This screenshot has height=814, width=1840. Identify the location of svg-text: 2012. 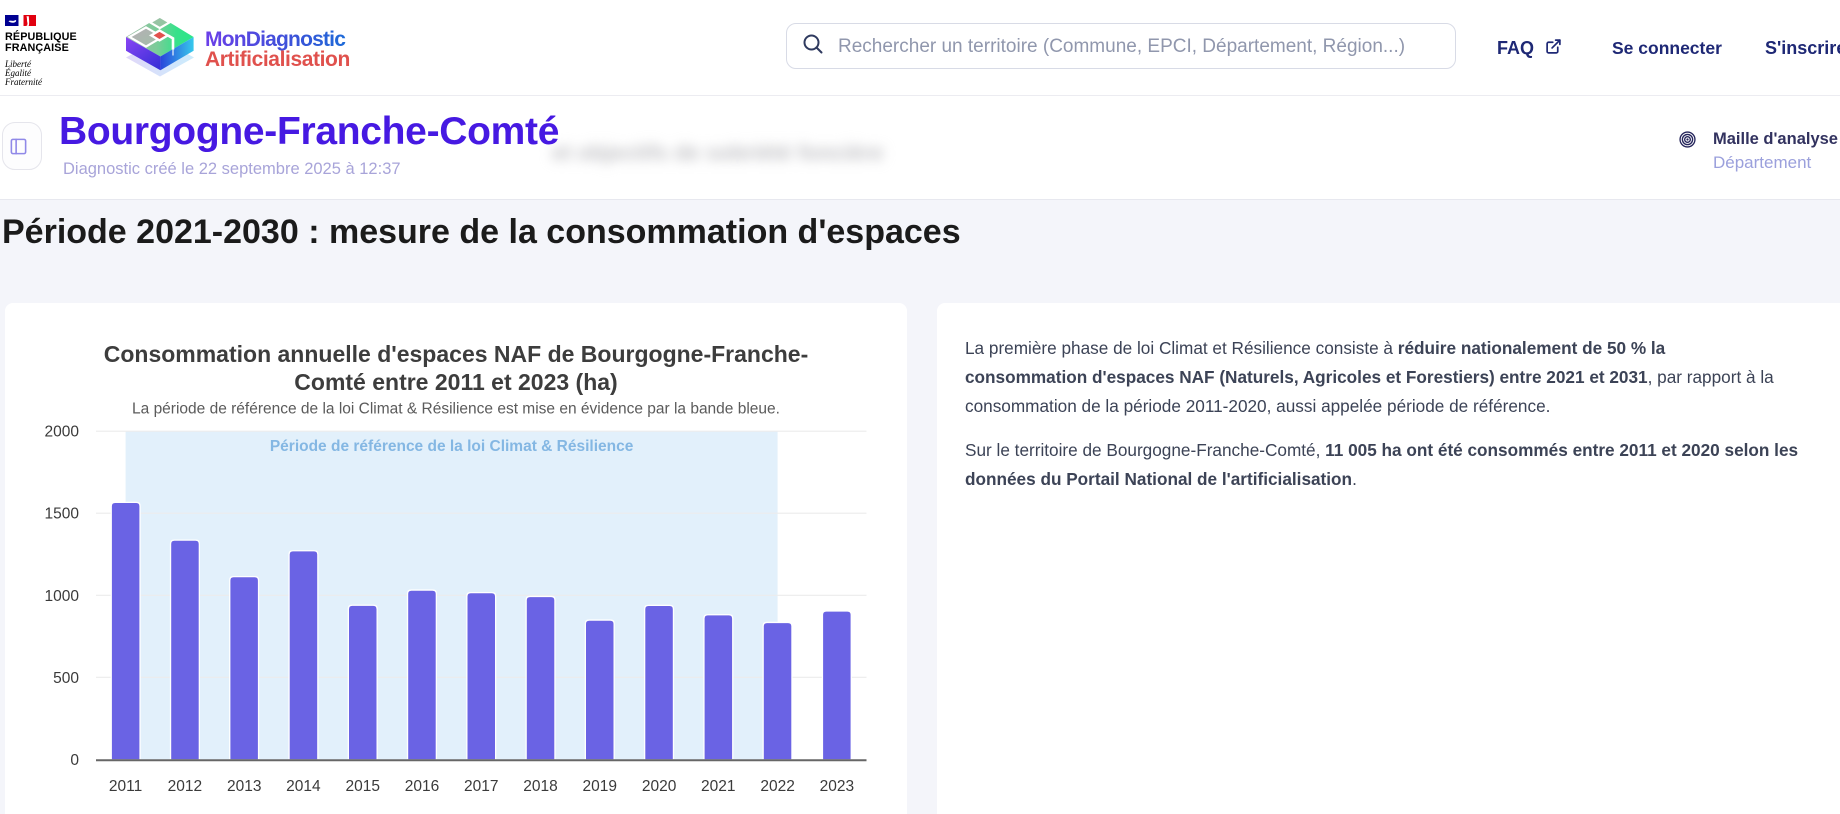
(185, 786).